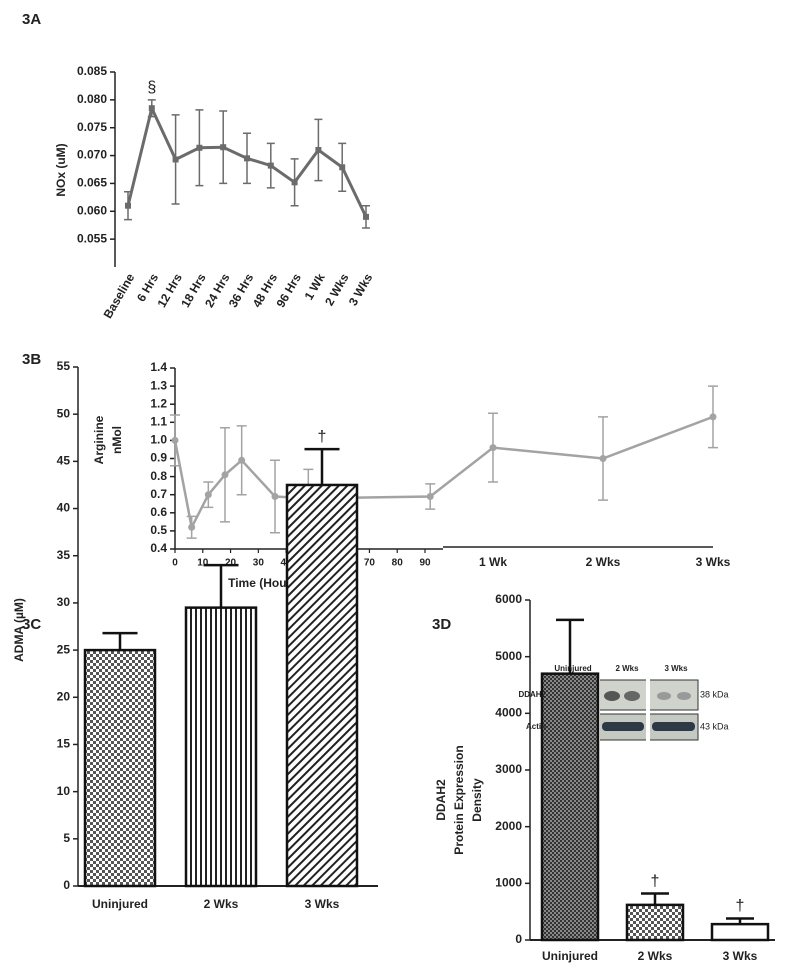 This screenshot has width=800, height=974. I want to click on blot-row-label: DDAH2, so click(532, 694).